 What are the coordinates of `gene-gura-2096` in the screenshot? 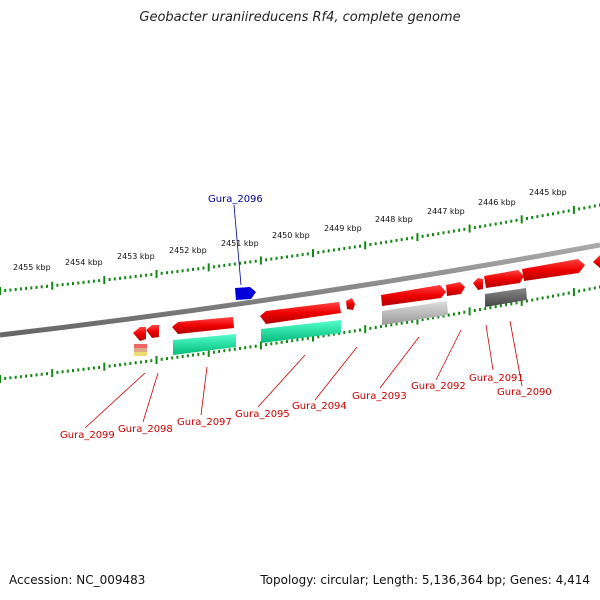 It's located at (245, 293).